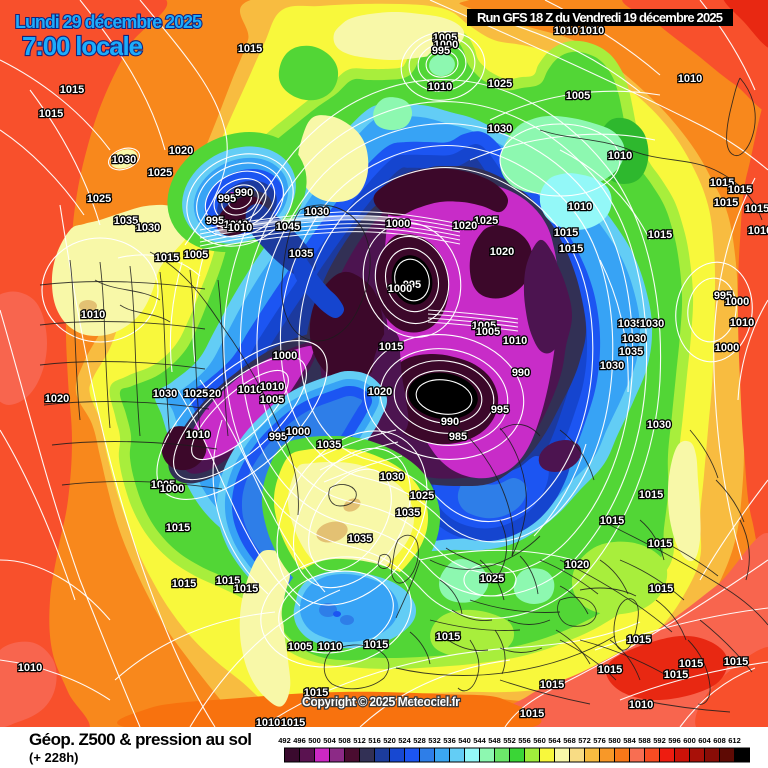 The width and height of the screenshot is (768, 768). What do you see at coordinates (569, 740) in the screenshot?
I see `svg-text: 568` at bounding box center [569, 740].